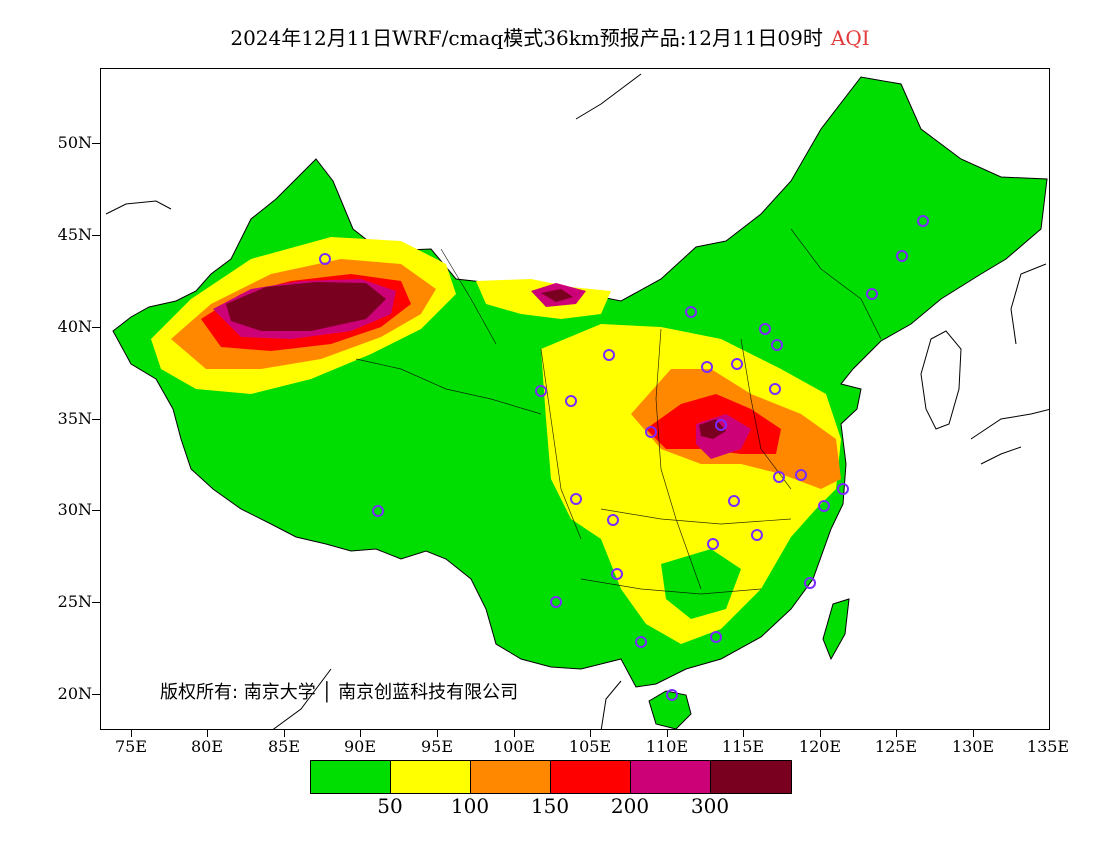 This screenshot has height=850, width=1100. Describe the element at coordinates (514, 746) in the screenshot. I see `lon-label-100e: 100E` at that location.